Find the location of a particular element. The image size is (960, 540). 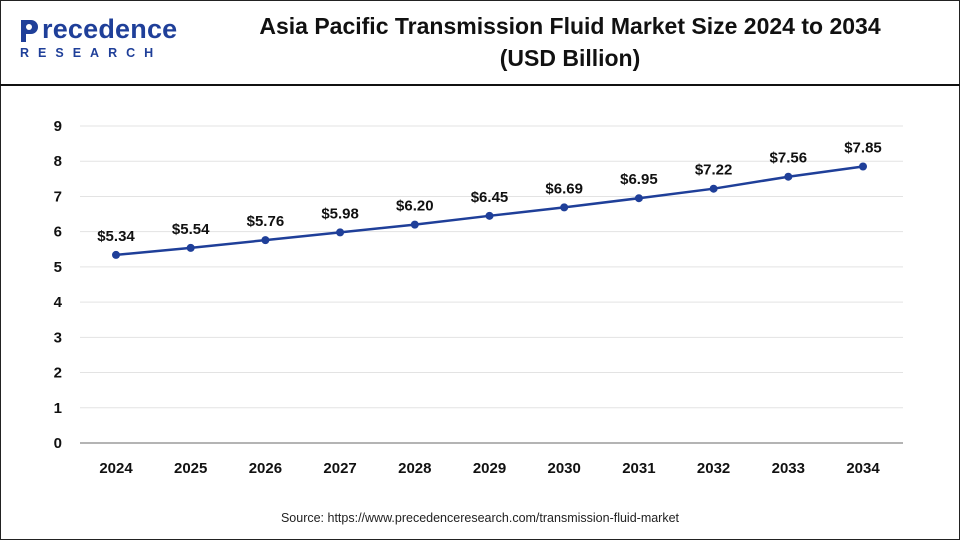

series-line-path is located at coordinates (489, 211).